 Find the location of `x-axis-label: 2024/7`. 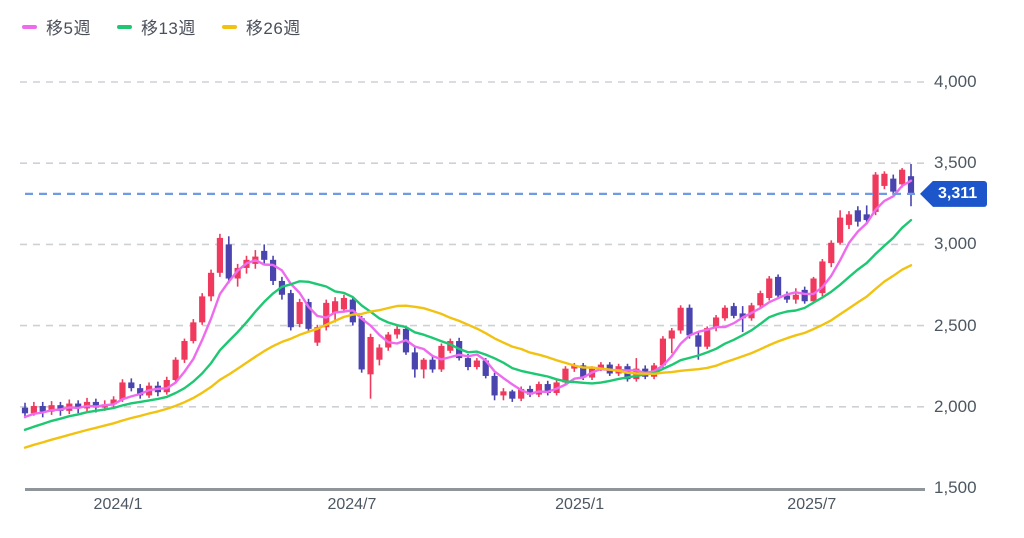

x-axis-label: 2024/7 is located at coordinates (352, 504).